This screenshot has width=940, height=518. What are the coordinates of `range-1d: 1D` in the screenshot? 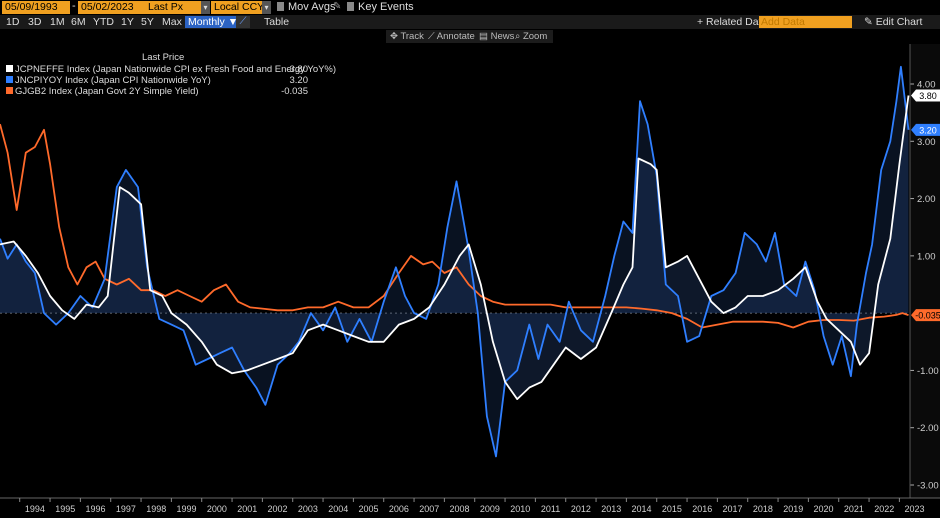 It's located at (13, 22).